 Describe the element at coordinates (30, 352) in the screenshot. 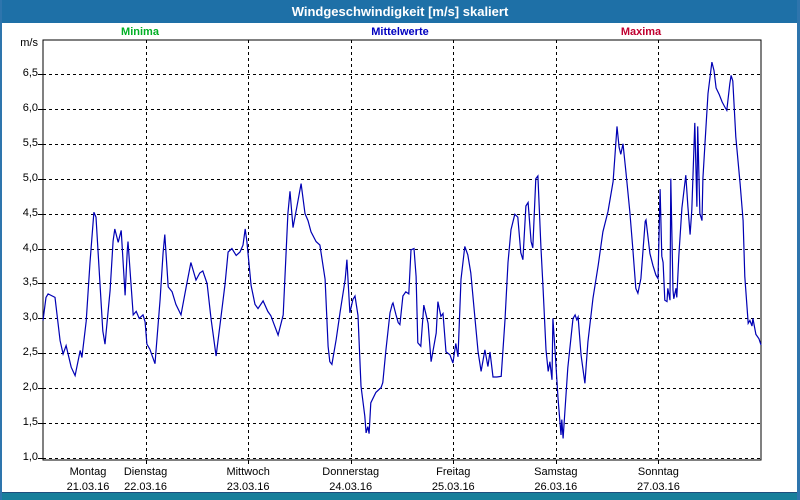

I see `y-axis-tick-label: 2,5` at that location.